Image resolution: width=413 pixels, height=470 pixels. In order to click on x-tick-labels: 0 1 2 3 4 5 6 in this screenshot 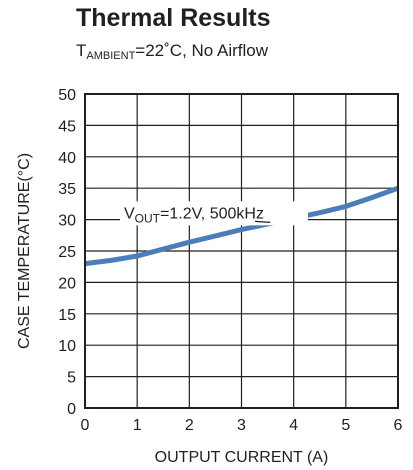, I will do `click(242, 425)`.